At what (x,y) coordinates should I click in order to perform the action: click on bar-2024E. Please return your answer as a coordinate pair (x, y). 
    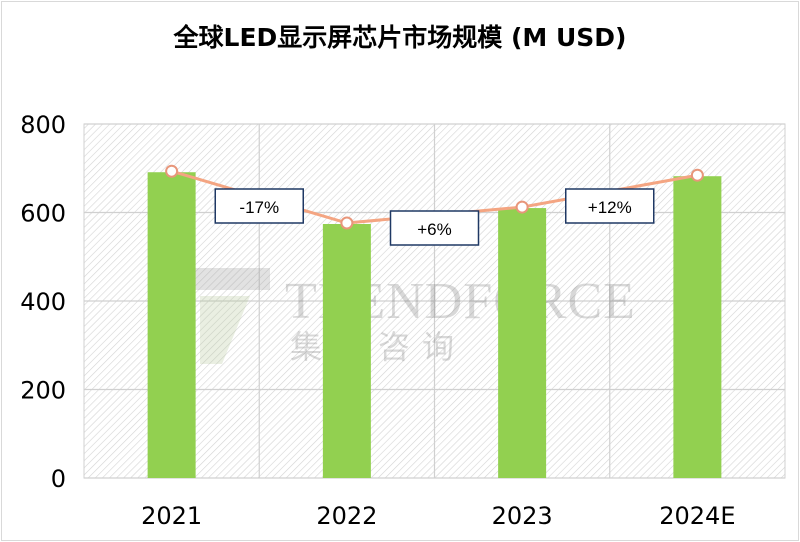
    Looking at the image, I should click on (697, 327).